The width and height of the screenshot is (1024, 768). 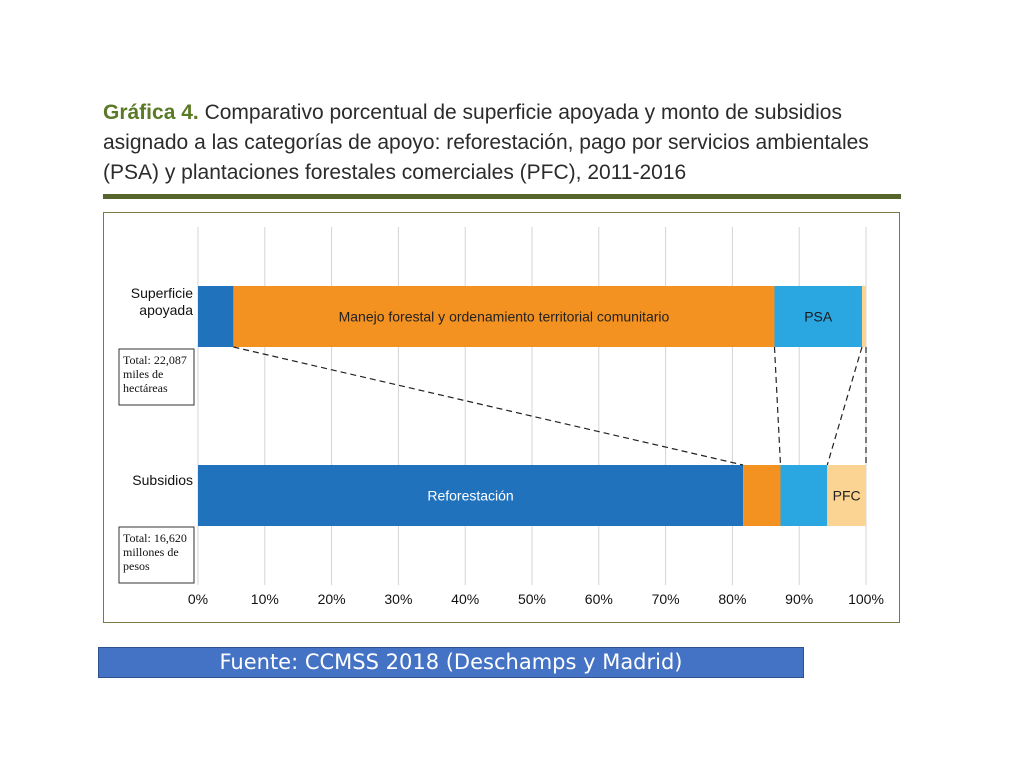 I want to click on x-tick-label: 80%, so click(x=732, y=599).